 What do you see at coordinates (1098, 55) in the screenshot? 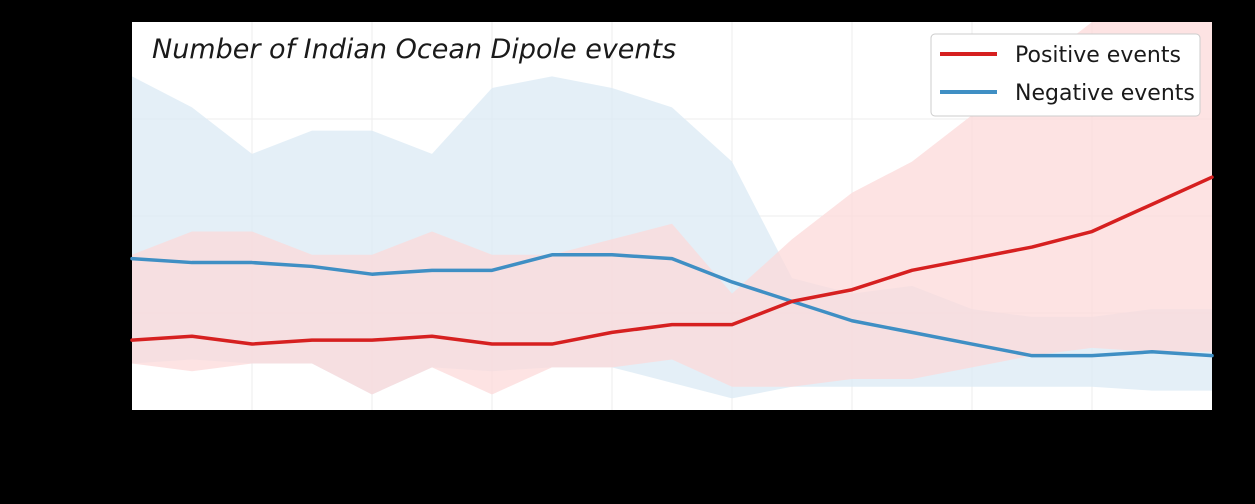
I see `legend-label-positive: Positive events` at bounding box center [1098, 55].